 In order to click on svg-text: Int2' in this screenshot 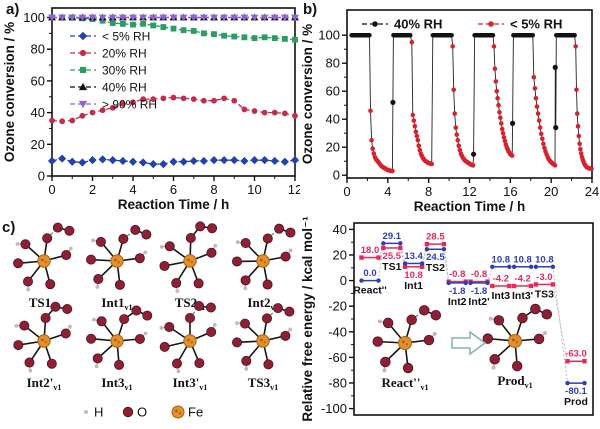, I will do `click(478, 302)`.